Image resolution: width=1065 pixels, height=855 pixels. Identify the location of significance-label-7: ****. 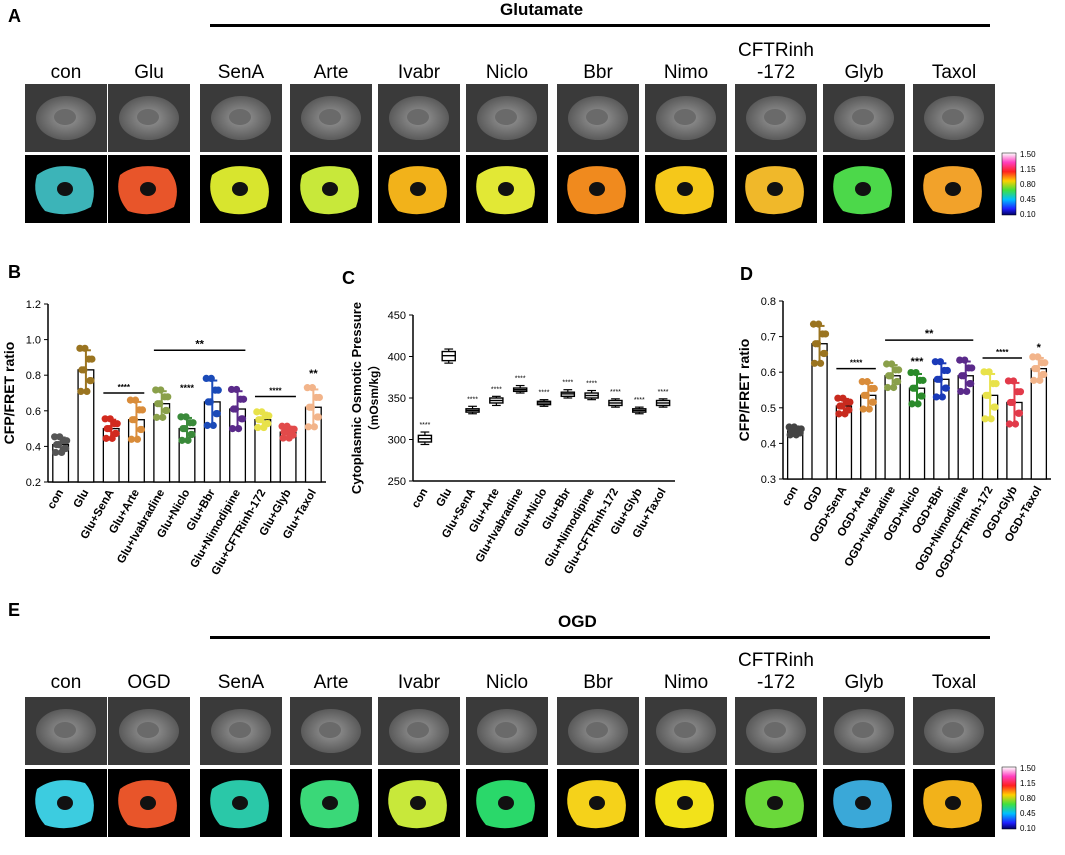
(591, 384).